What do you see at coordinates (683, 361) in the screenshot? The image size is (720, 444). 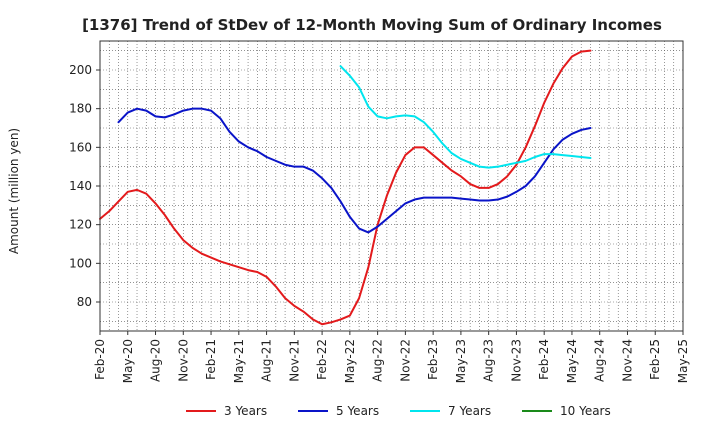 I see `x-tick-label: May-25` at bounding box center [683, 361].